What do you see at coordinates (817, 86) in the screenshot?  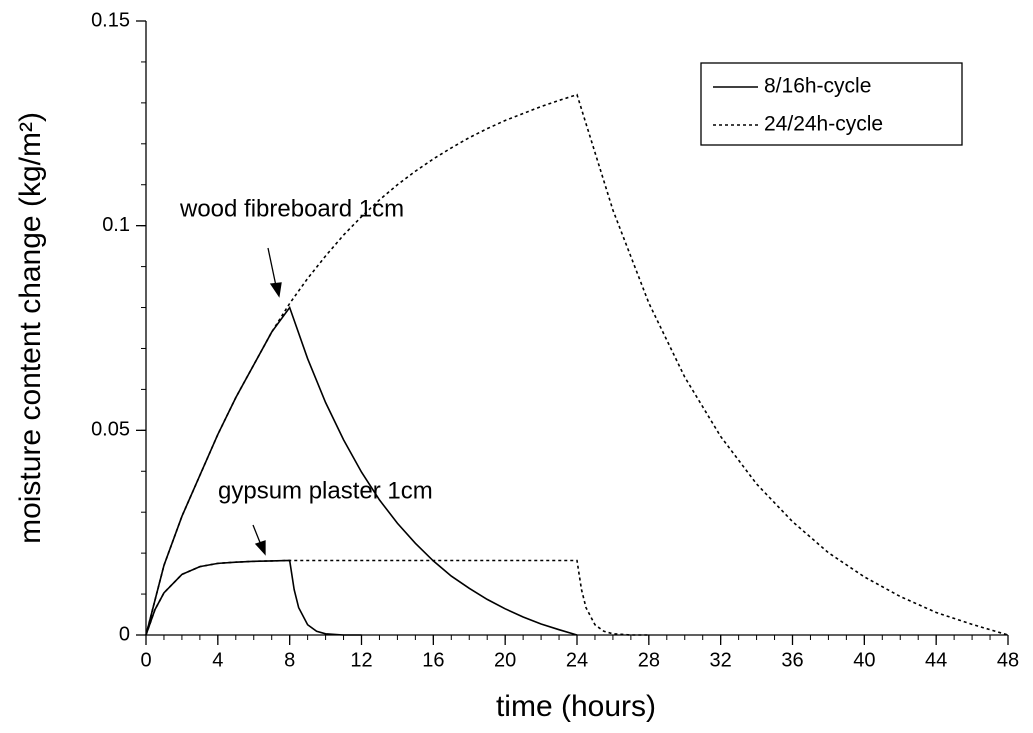 I see `legend-label: 8/16h-cycle` at bounding box center [817, 86].